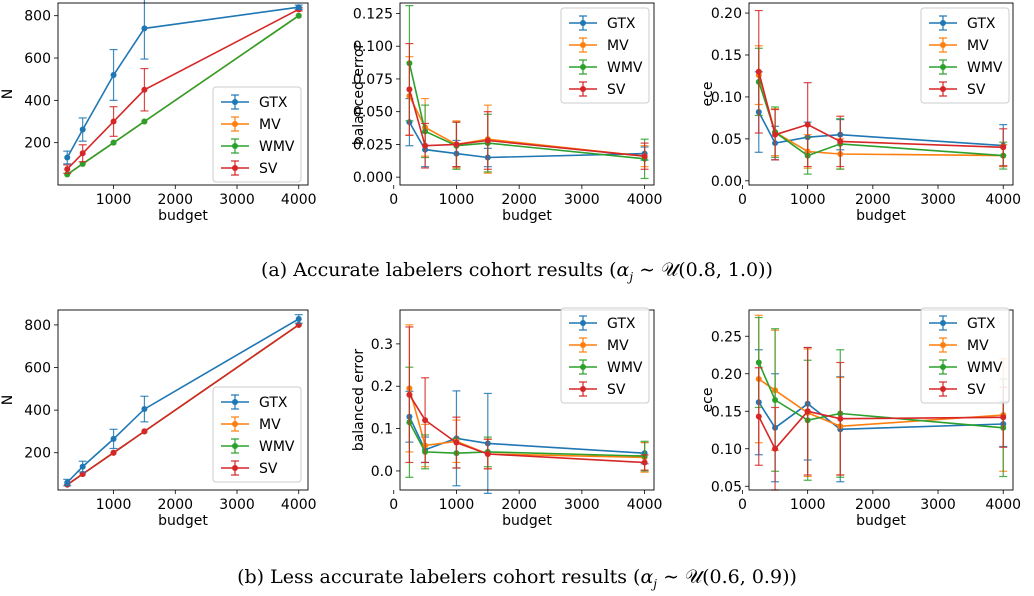  What do you see at coordinates (726, 487) in the screenshot?
I see `y-tick-label: 0.05` at bounding box center [726, 487].